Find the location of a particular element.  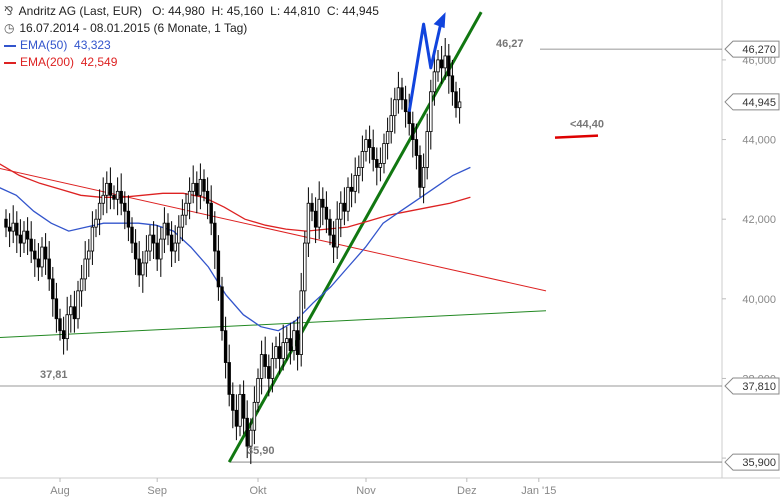

price-box-label: 37,810 is located at coordinates (759, 387).